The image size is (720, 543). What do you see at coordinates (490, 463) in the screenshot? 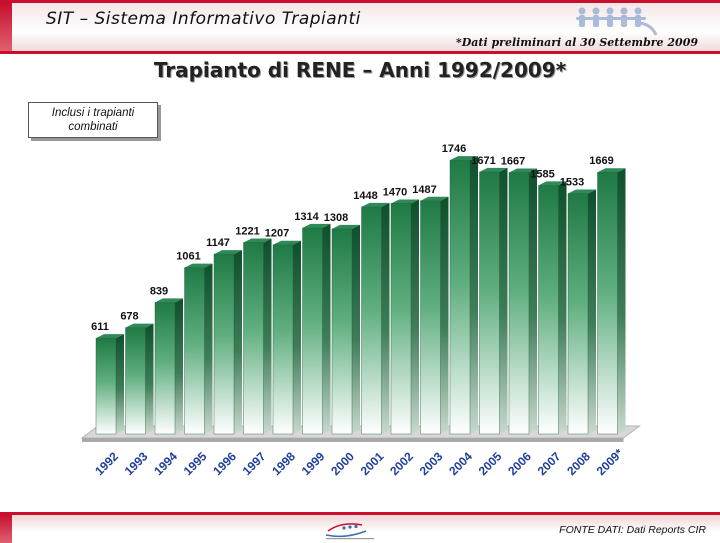
I see `x-tick-label: 2005` at bounding box center [490, 463].